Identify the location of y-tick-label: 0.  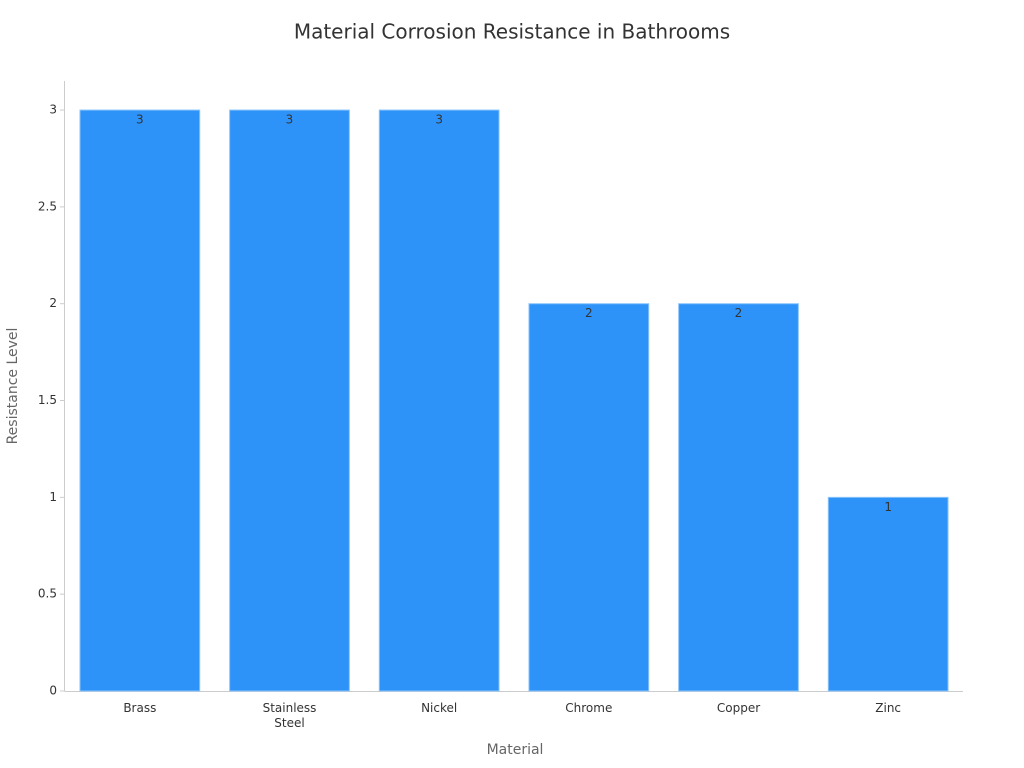
(53, 691).